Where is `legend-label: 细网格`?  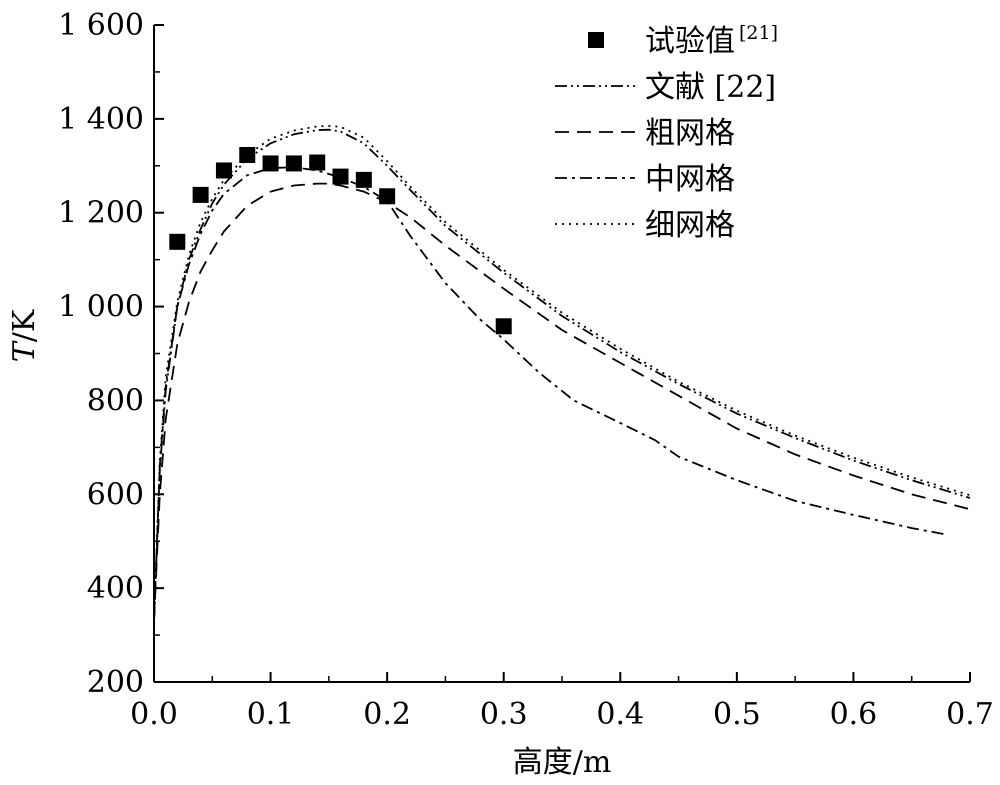 legend-label: 细网格 is located at coordinates (690, 225).